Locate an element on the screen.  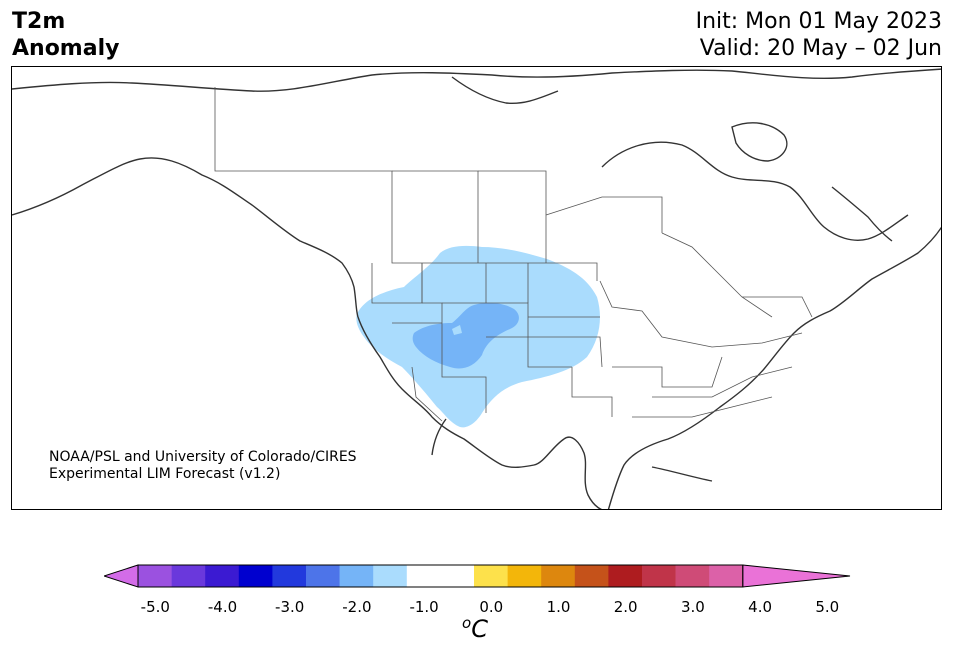
colorbar-tick-label: 2.0 is located at coordinates (625, 607).